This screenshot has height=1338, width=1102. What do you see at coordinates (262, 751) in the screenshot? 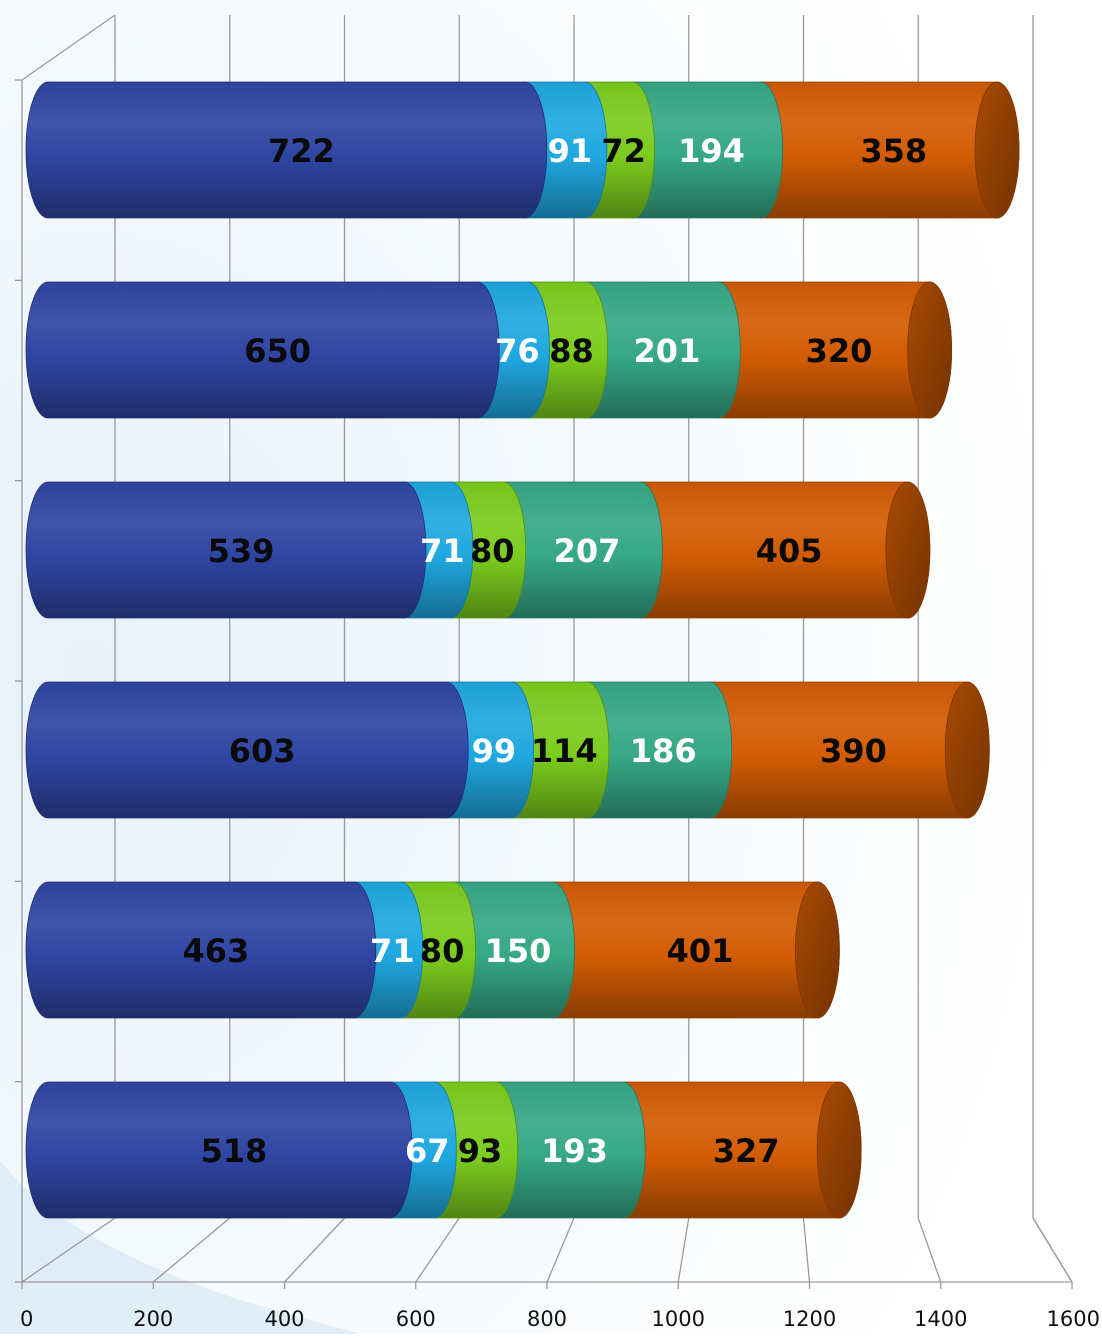
I see `data-label: 603` at bounding box center [262, 751].